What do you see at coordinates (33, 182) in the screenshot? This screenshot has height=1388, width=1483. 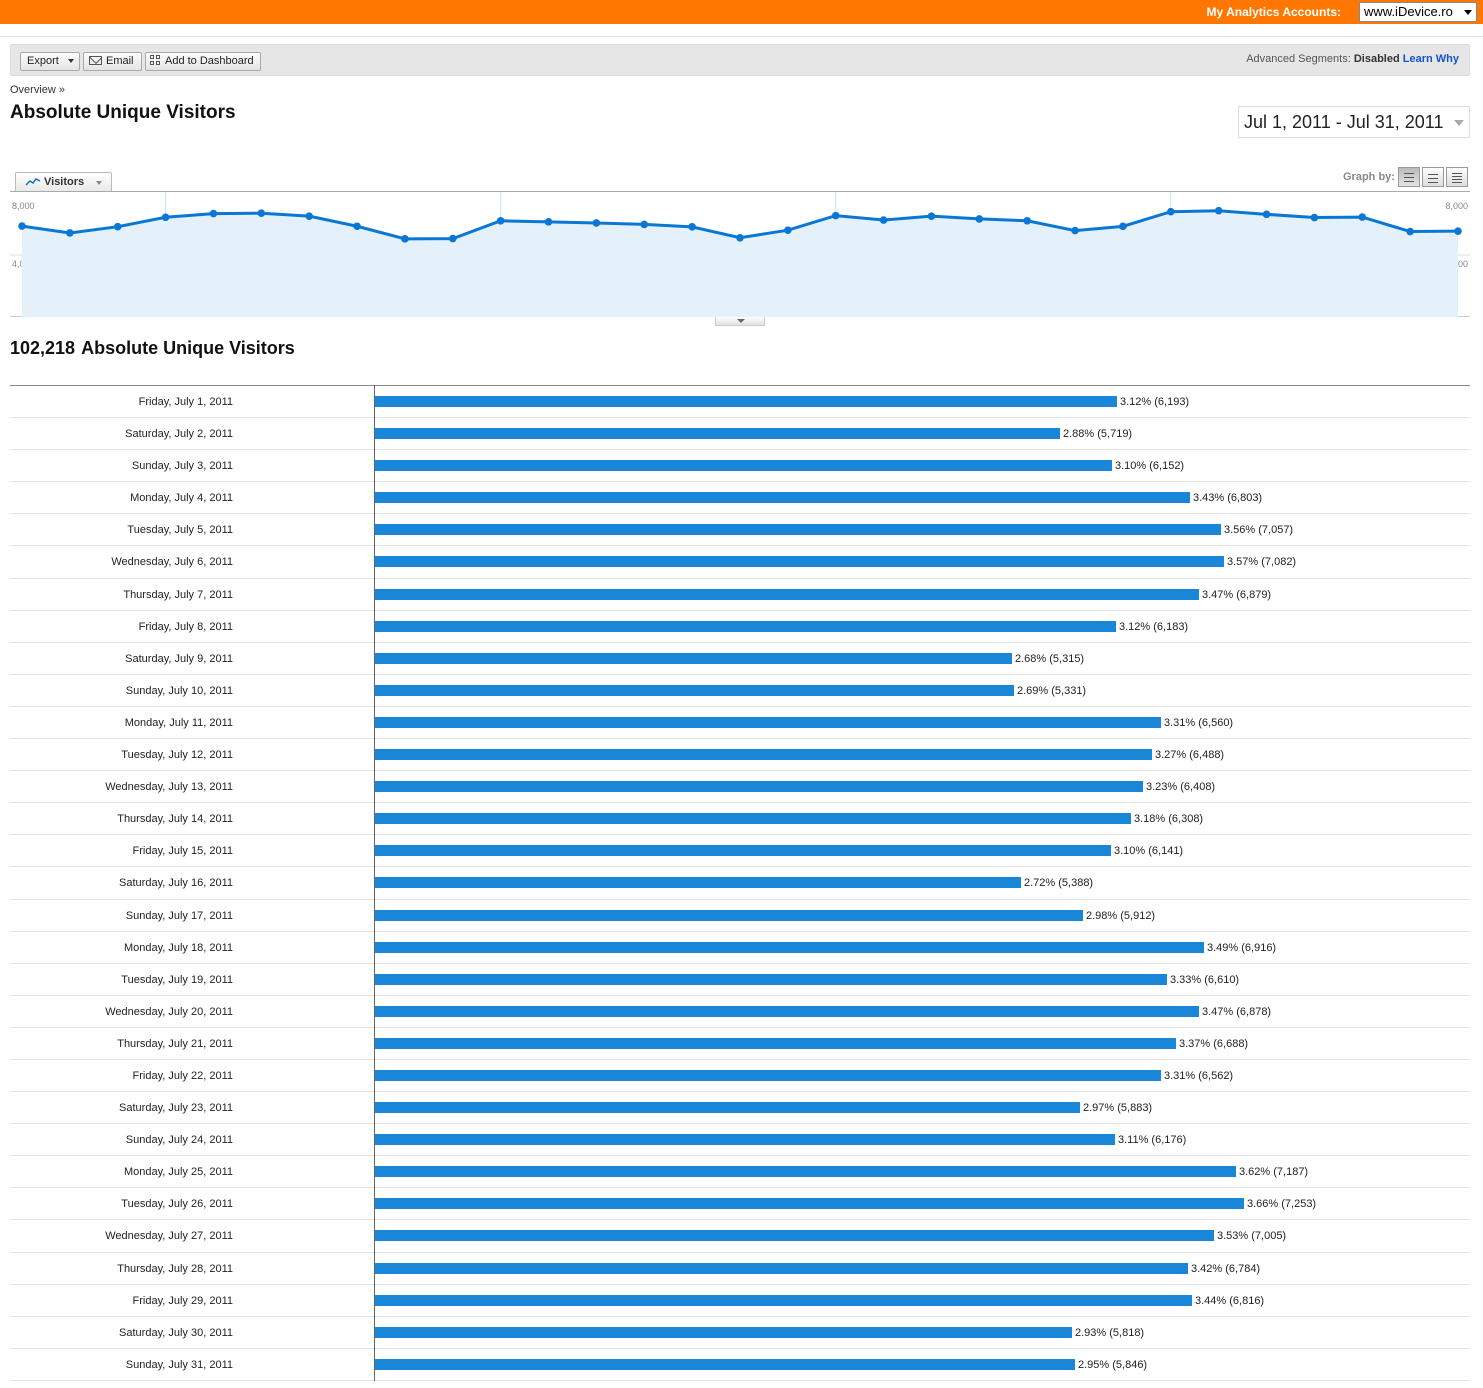 I see `line-chart-icon` at bounding box center [33, 182].